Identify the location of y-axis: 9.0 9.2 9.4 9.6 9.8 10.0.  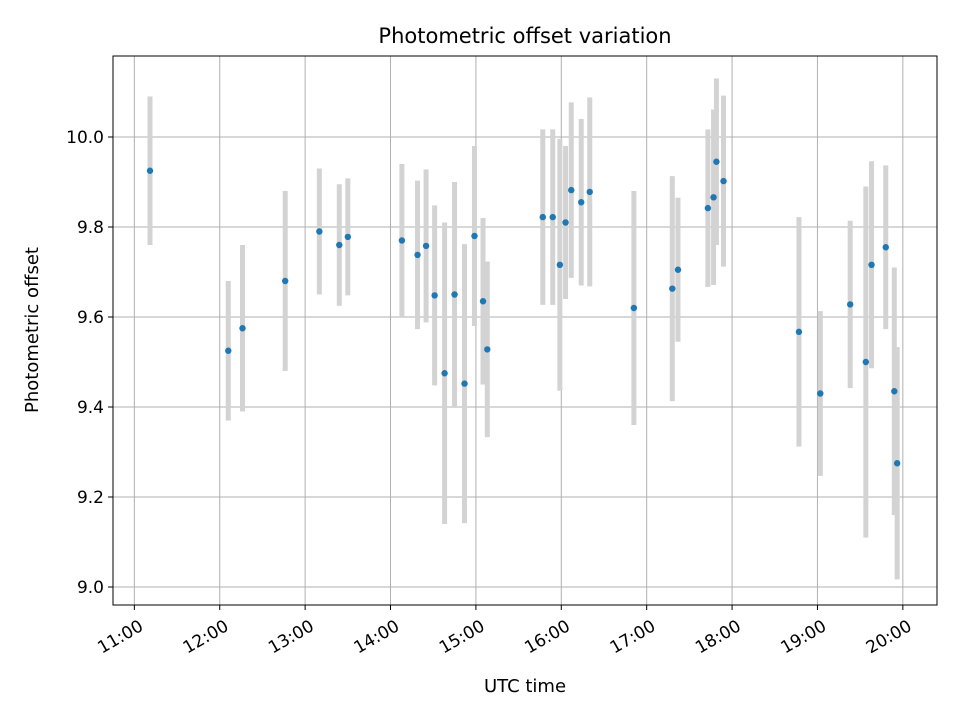
(89, 363).